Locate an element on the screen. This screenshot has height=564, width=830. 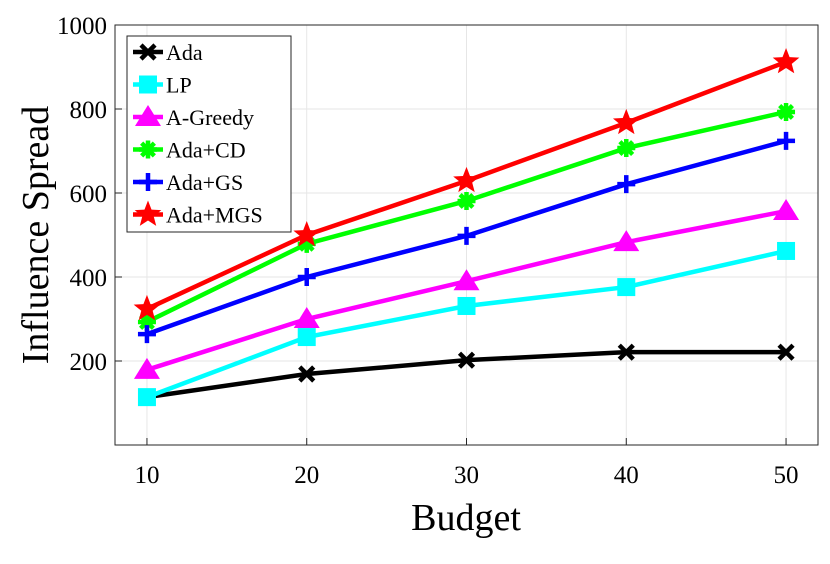
x-tick-label: 30 is located at coordinates (466, 475).